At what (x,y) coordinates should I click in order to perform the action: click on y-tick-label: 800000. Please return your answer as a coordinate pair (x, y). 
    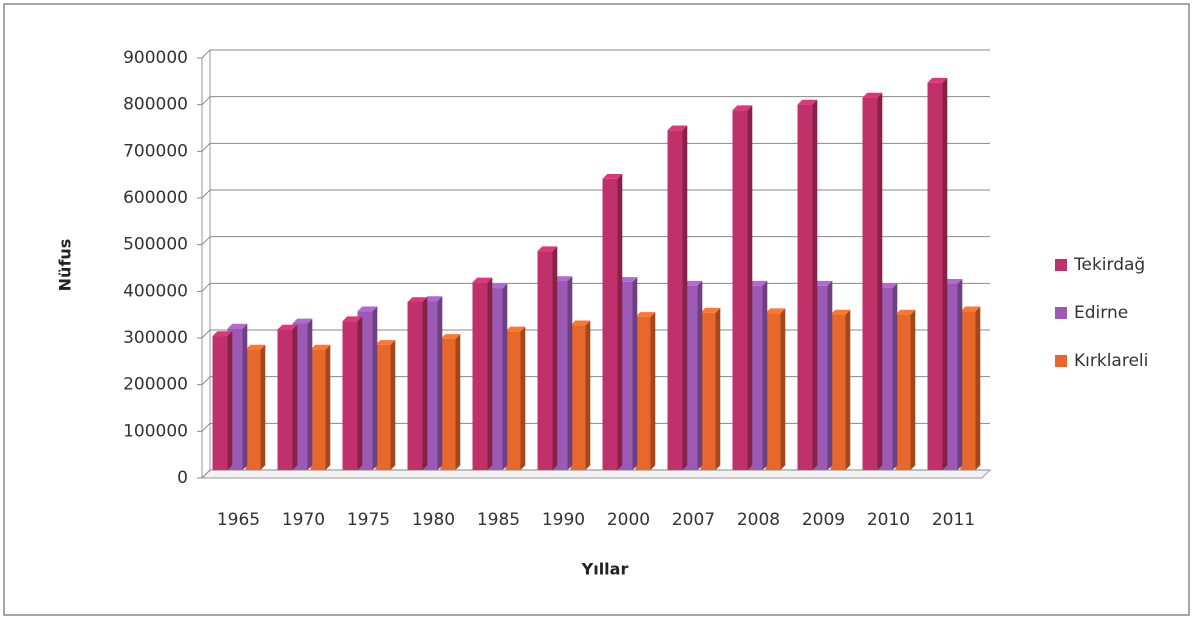
    Looking at the image, I should click on (155, 105).